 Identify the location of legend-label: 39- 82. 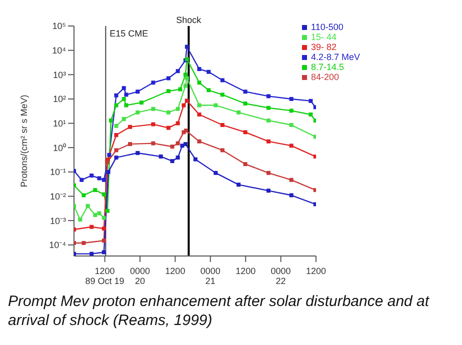
(324, 47).